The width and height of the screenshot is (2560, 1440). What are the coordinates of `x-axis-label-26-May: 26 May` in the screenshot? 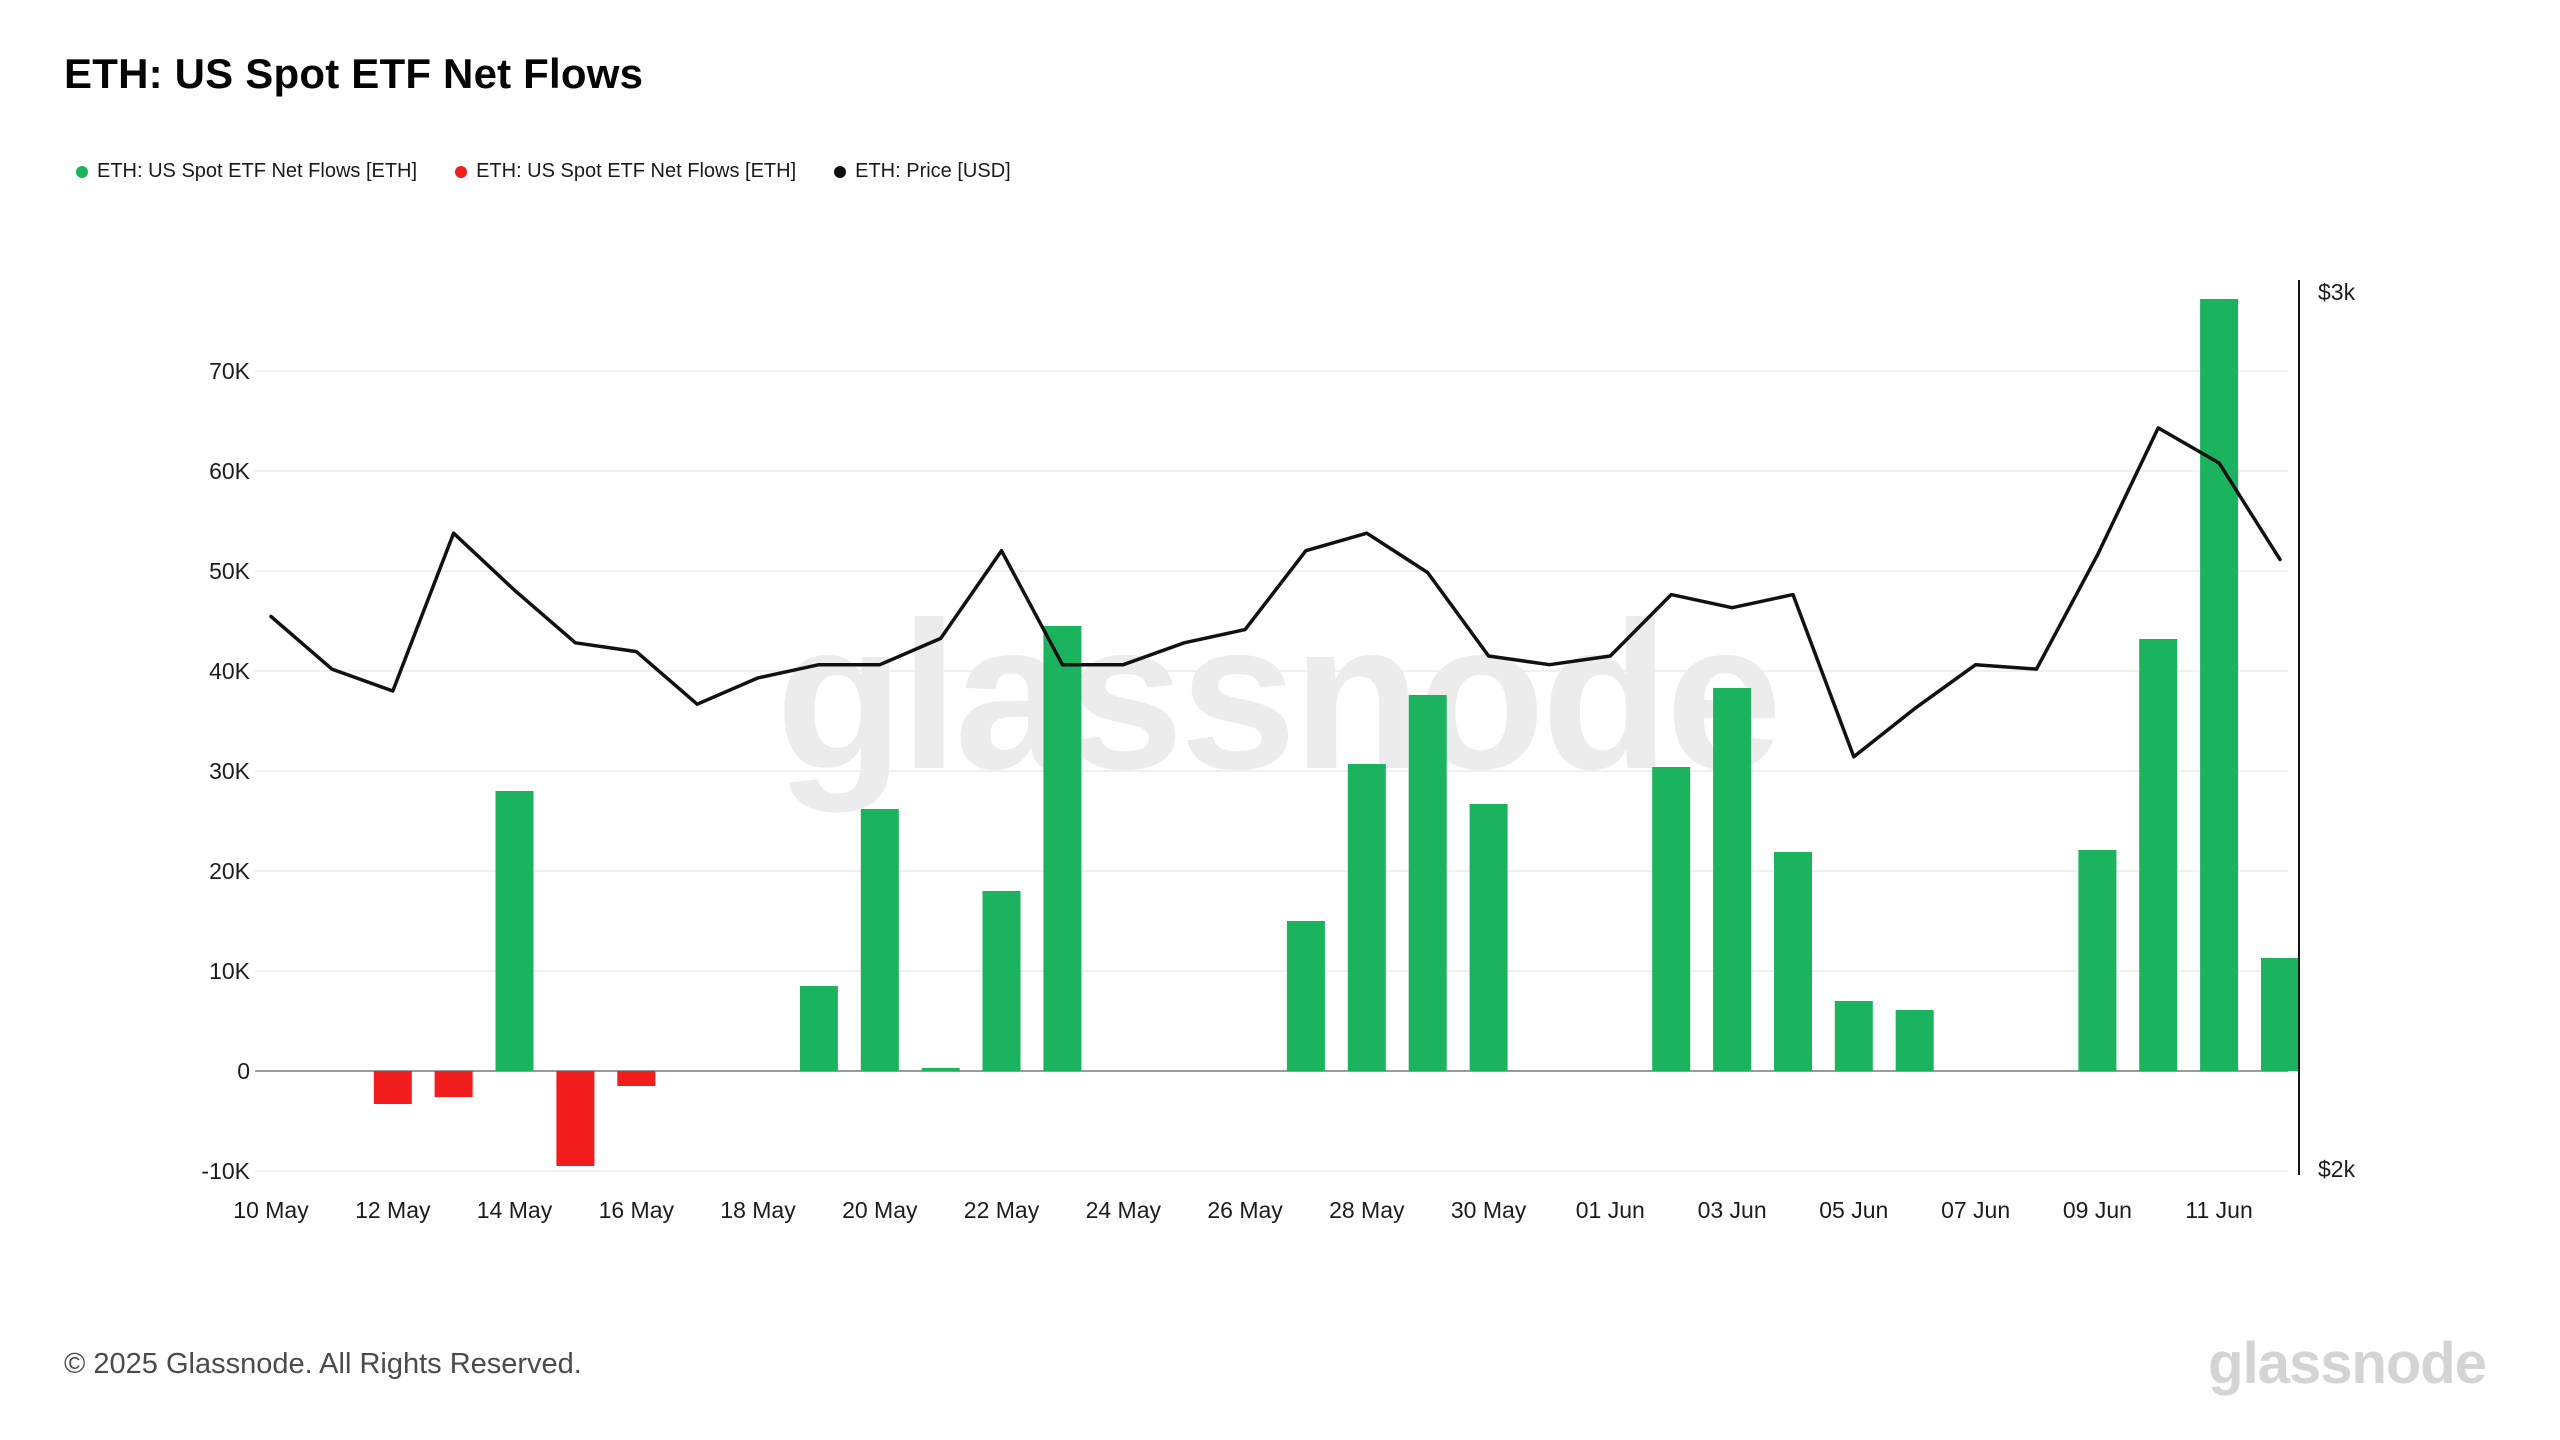 It's located at (1245, 1210).